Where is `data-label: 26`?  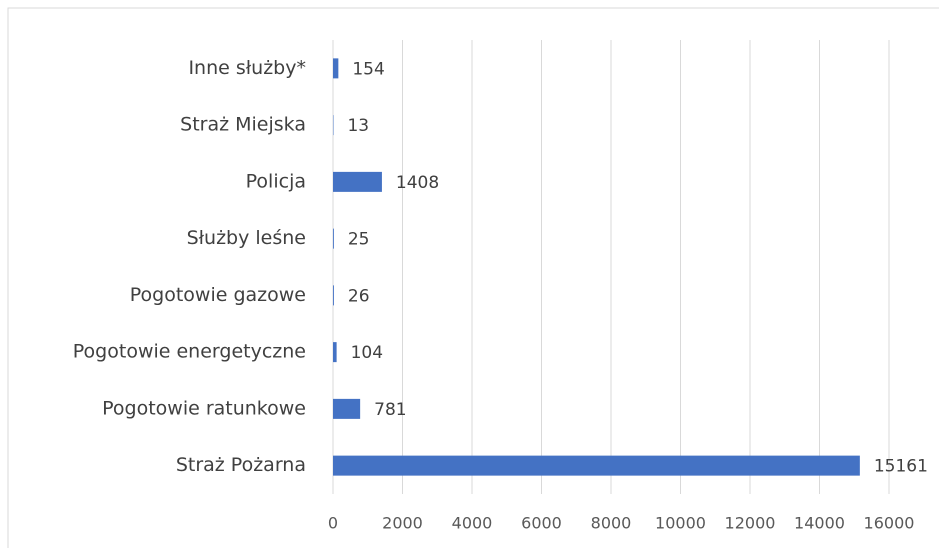
data-label: 26 is located at coordinates (359, 296).